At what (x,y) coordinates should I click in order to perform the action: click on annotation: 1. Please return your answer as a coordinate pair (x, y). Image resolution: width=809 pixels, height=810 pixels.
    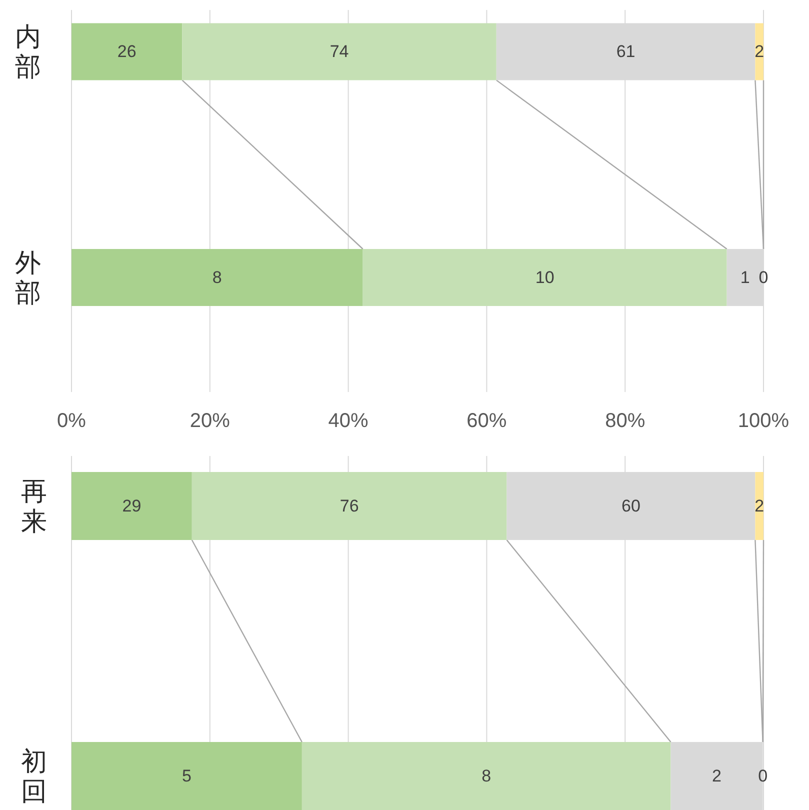
    Looking at the image, I should click on (745, 277).